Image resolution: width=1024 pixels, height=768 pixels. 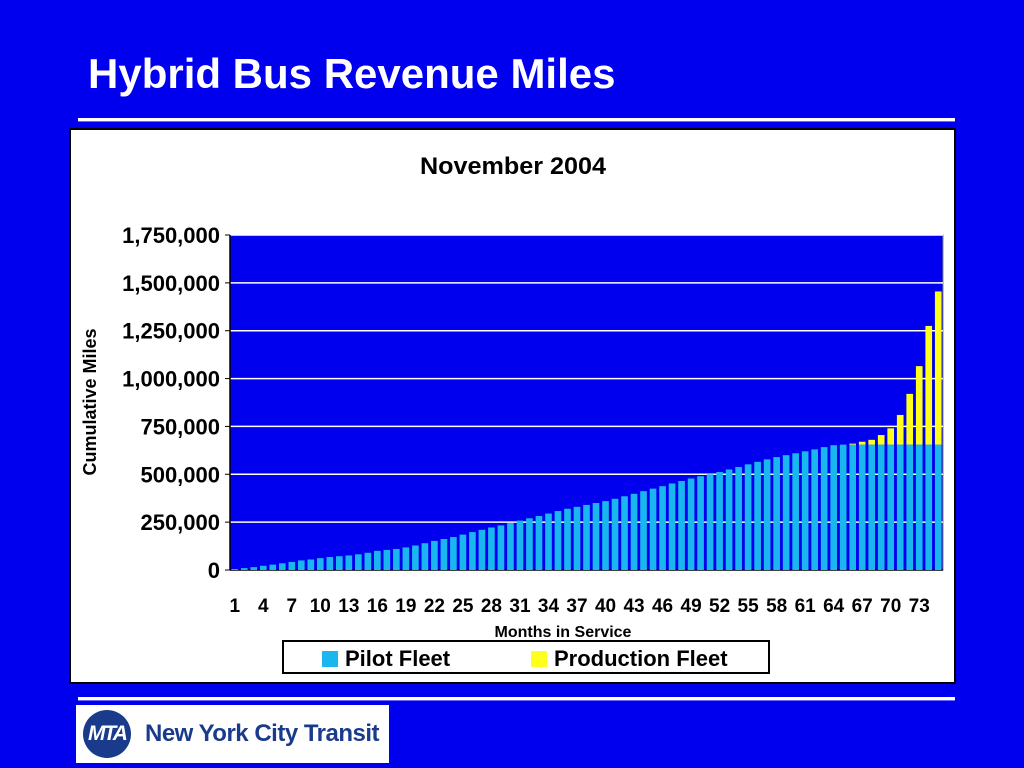 I want to click on x-tick-label-19: 19, so click(x=405, y=606).